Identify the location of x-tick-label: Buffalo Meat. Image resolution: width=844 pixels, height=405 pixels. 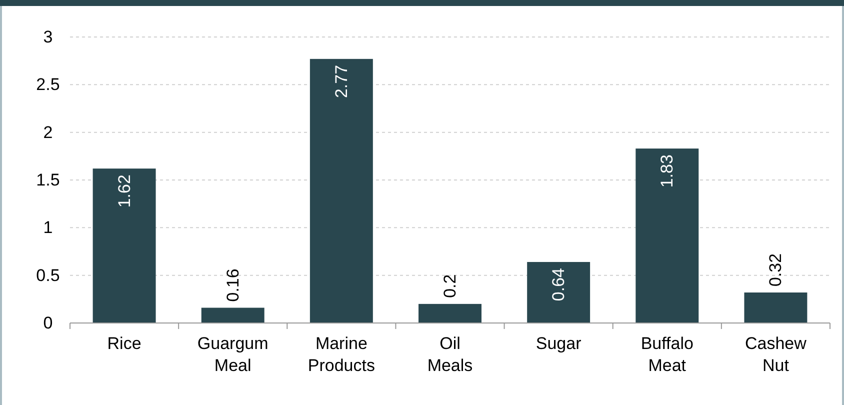
(667, 354).